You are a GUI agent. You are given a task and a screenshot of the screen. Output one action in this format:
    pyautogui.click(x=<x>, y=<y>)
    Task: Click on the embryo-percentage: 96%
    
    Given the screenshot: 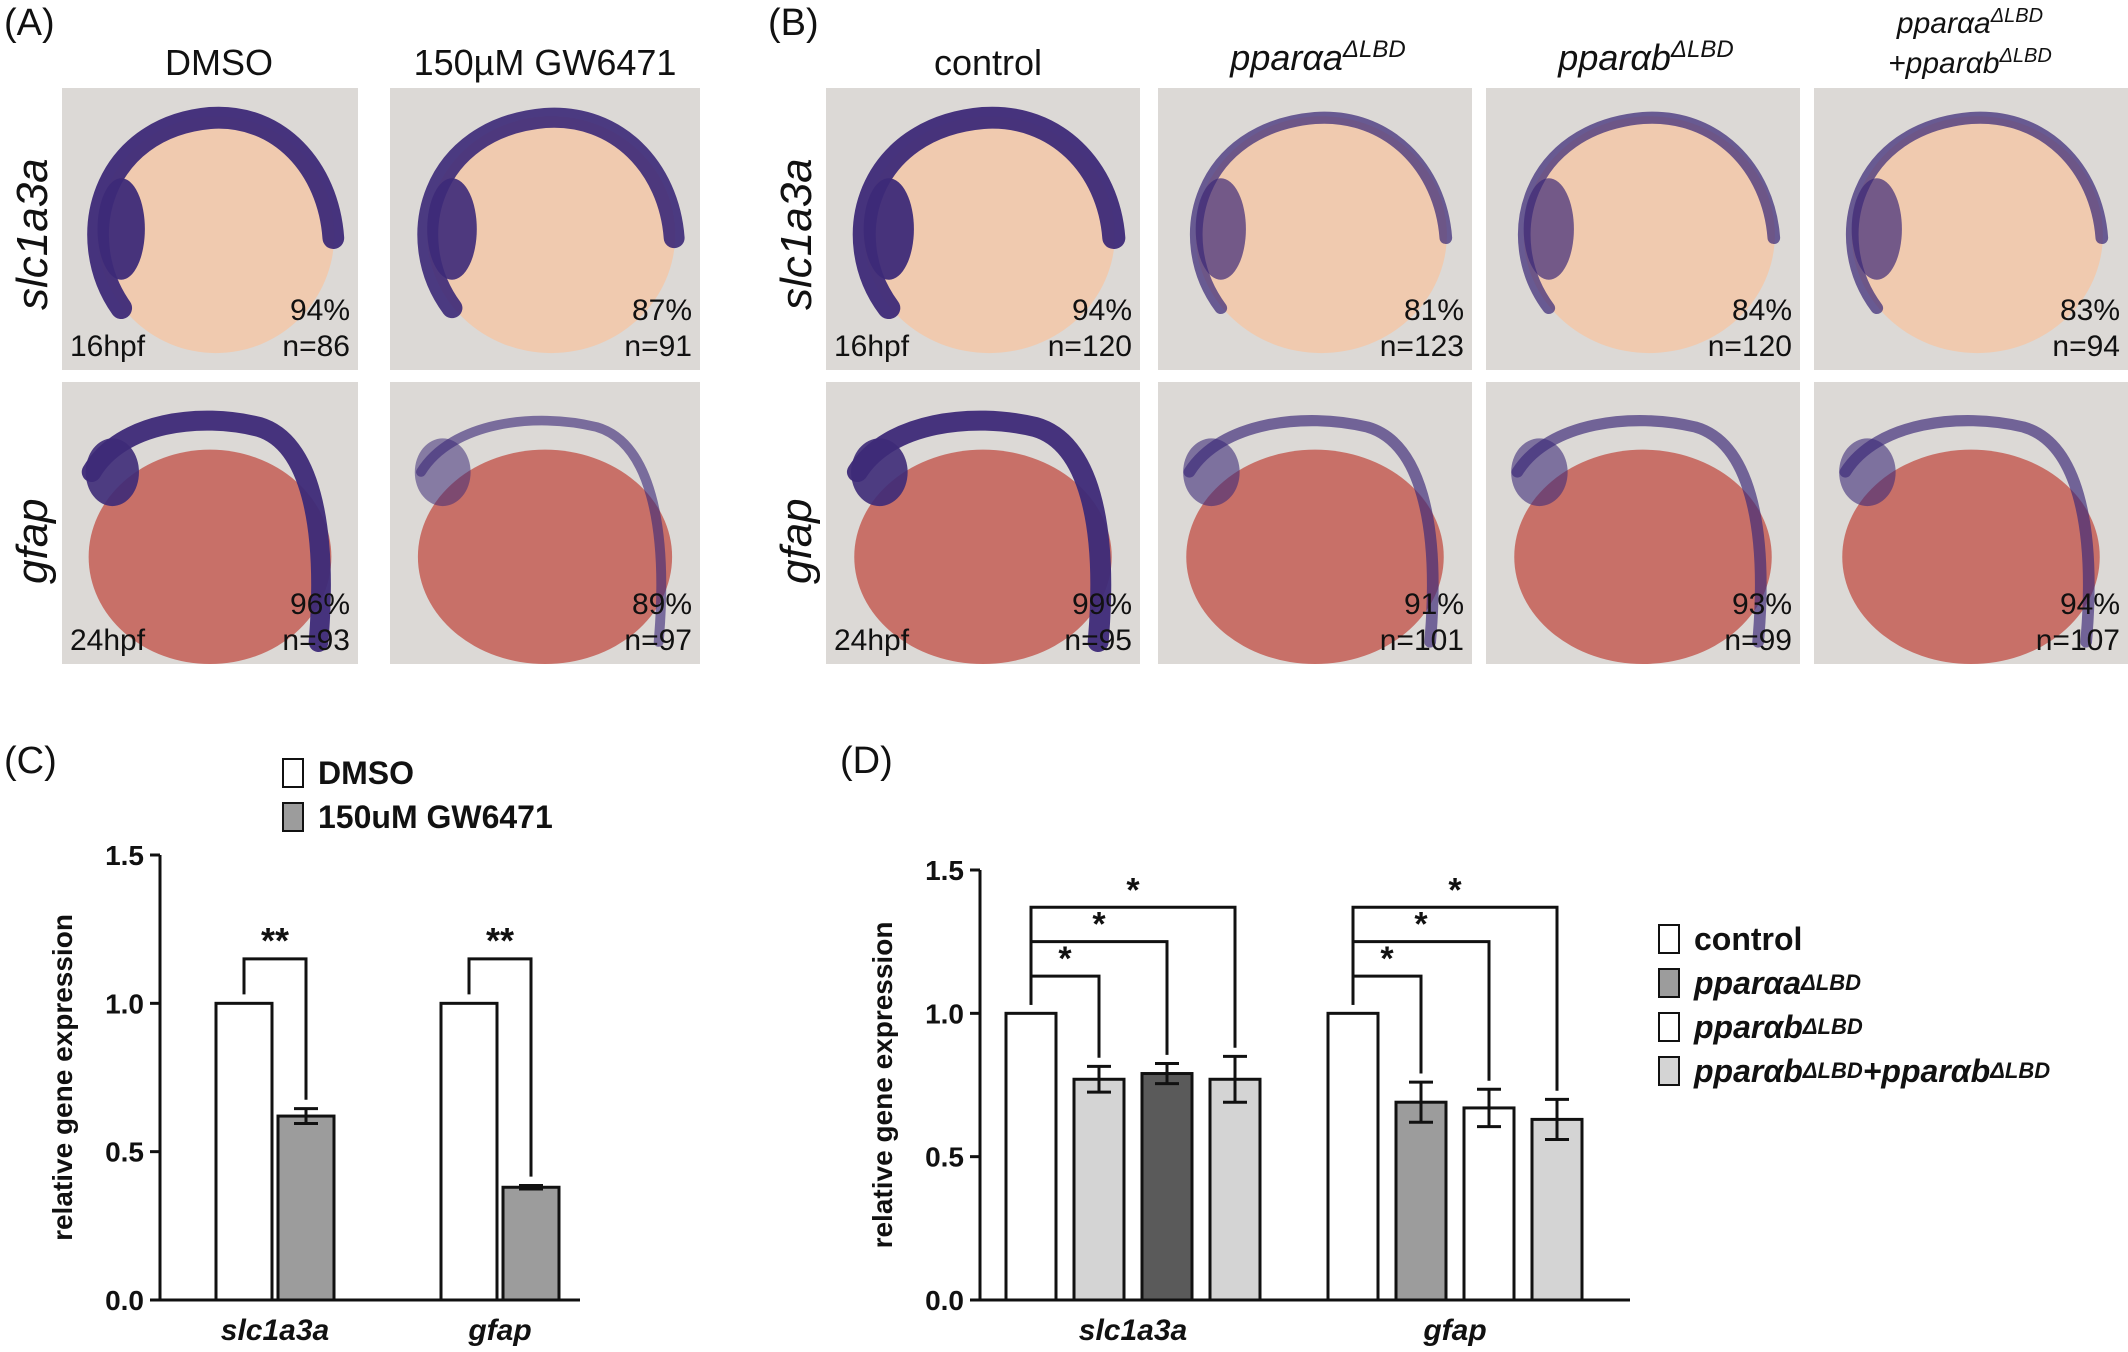 What is the action you would take?
    pyautogui.click(x=319, y=604)
    